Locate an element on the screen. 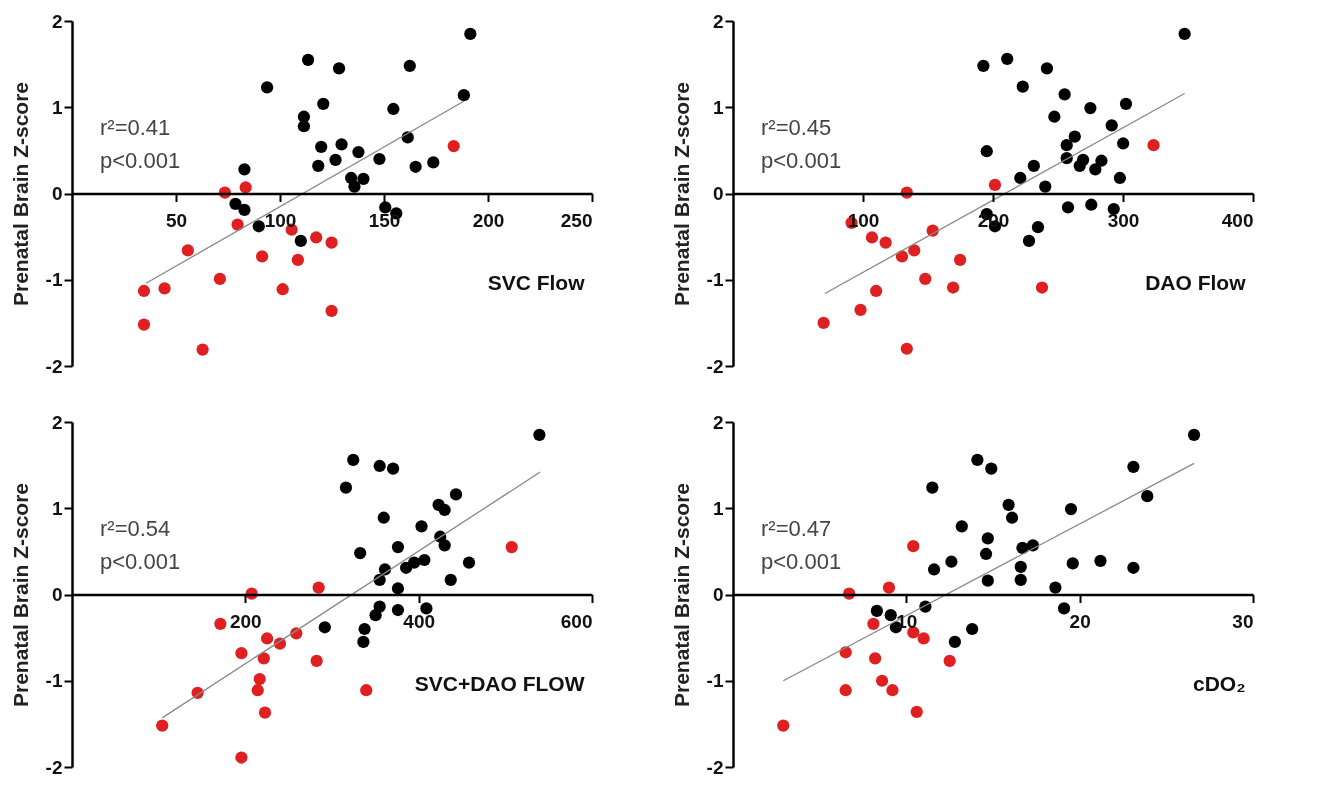 The image size is (1322, 802). annotation: r²=0.45 is located at coordinates (796, 127).